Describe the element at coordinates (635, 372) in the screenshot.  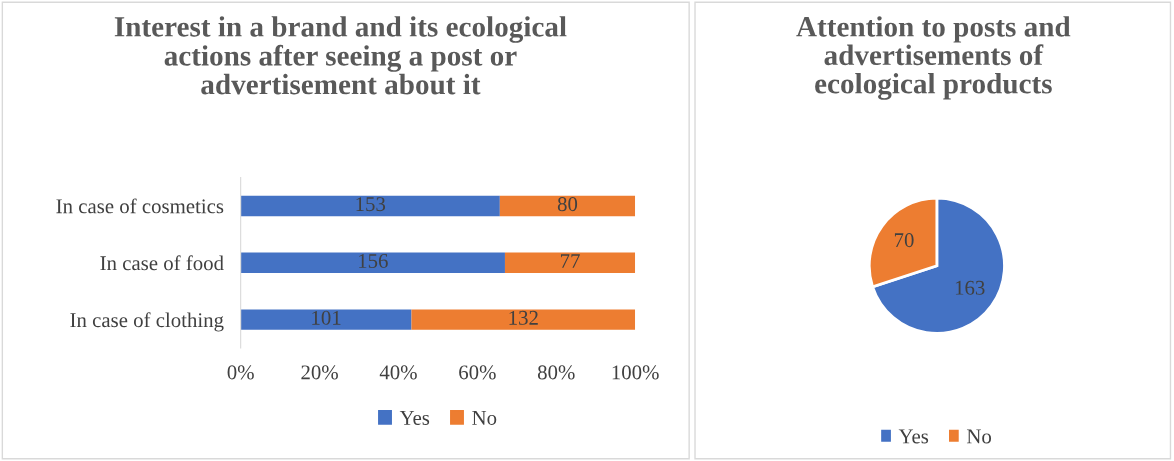
I see `x-tick-label: 100%` at that location.